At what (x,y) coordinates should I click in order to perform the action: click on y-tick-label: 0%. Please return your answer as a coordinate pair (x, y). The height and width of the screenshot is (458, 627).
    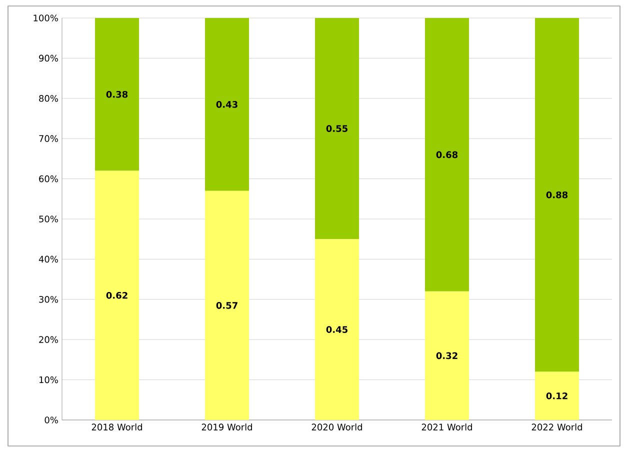
    Looking at the image, I should click on (51, 420).